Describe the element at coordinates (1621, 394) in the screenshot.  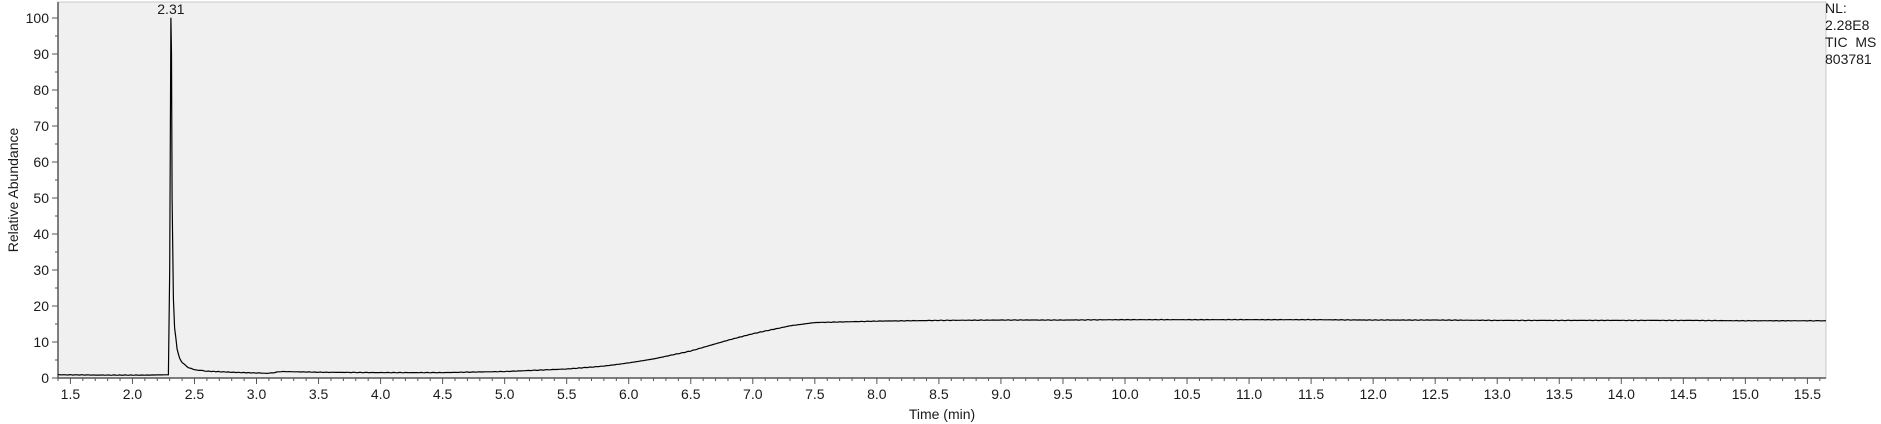
I see `x-tick-label: 14.0` at that location.